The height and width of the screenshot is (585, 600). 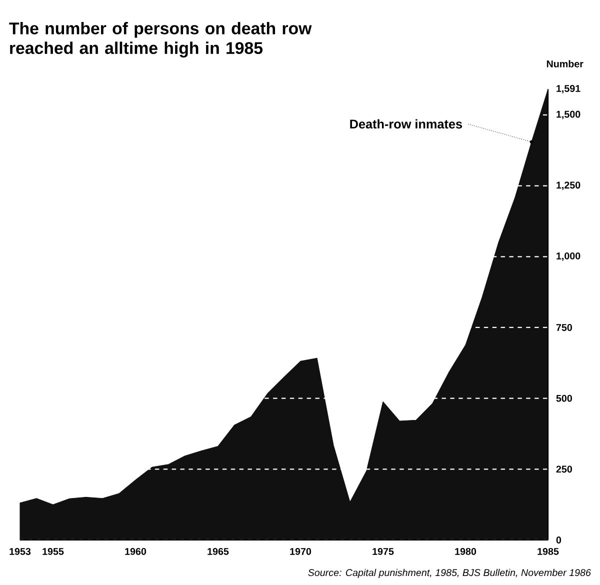 I want to click on x-tick-label: 1975, so click(x=383, y=551).